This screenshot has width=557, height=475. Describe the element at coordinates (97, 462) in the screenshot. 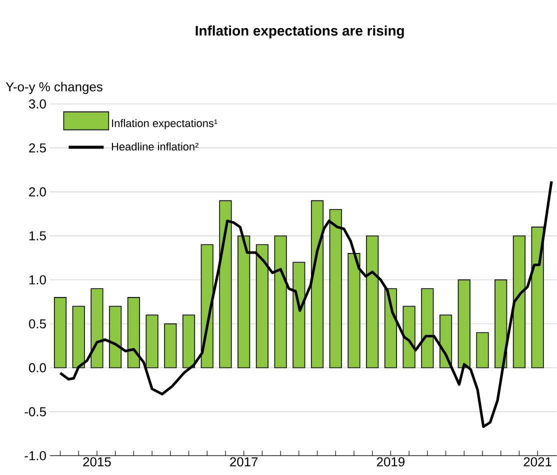

I see `x-tick-label: 2015` at that location.